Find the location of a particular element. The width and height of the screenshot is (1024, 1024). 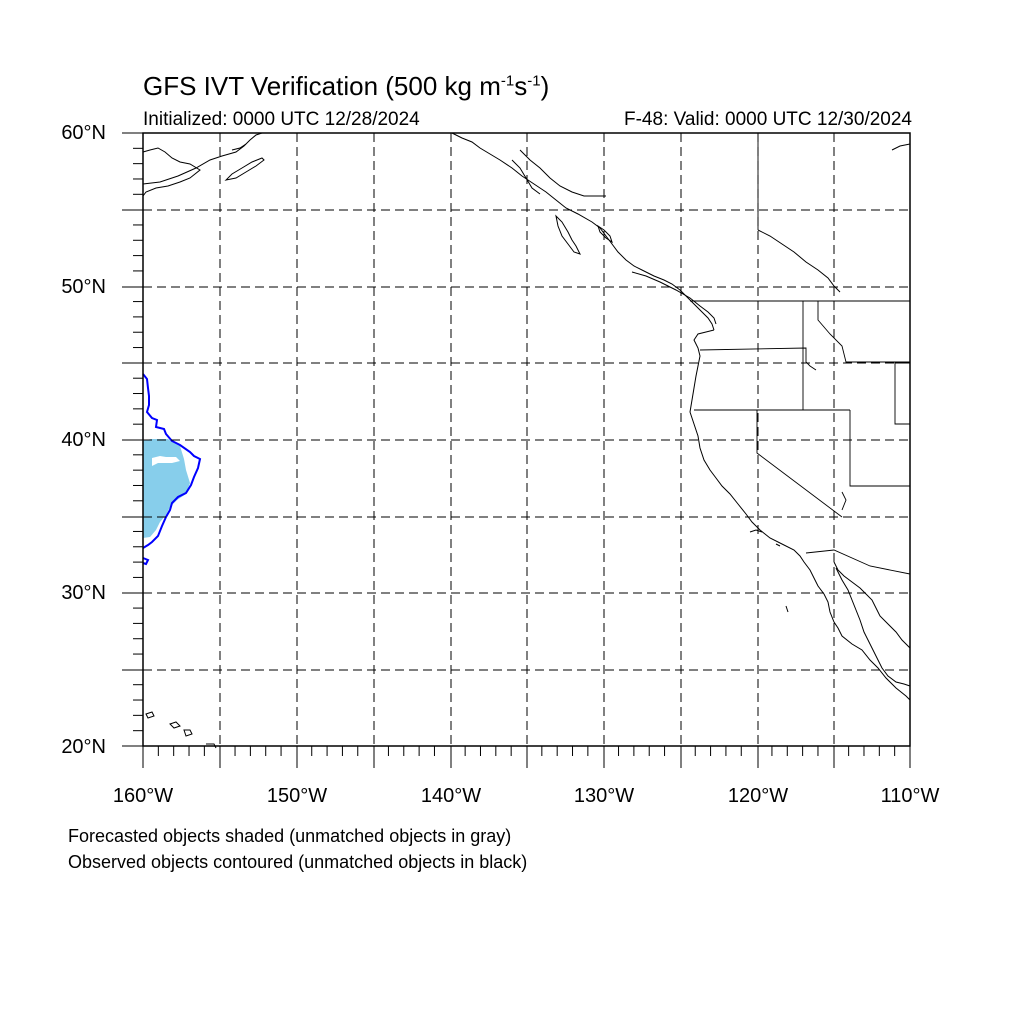

title-exponent-1: -1 is located at coordinates (507, 81).